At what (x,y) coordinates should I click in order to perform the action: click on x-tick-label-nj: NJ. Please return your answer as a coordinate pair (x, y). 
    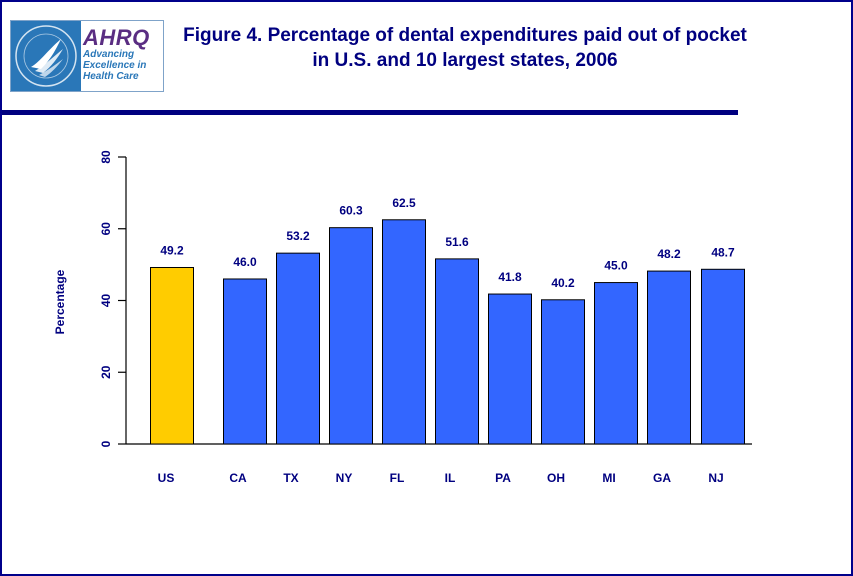
    Looking at the image, I should click on (715, 478).